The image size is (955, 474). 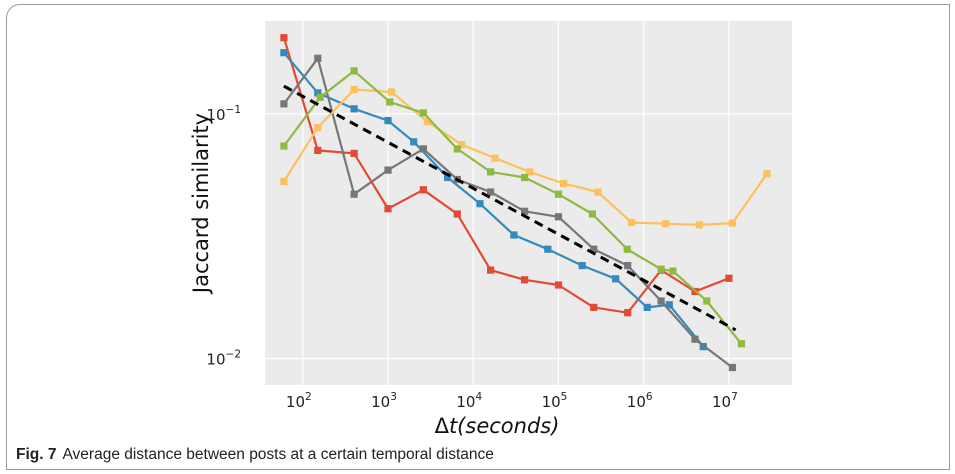 What do you see at coordinates (725, 401) in the screenshot?
I see `x-tick-label-5: 10⁷` at bounding box center [725, 401].